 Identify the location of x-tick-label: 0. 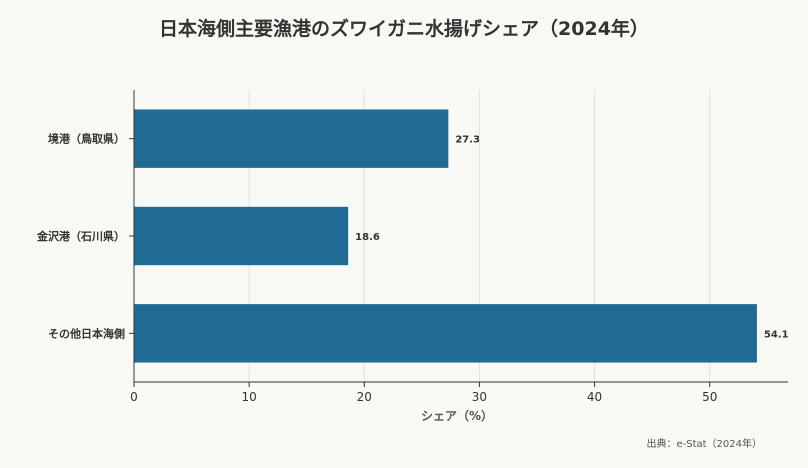
(134, 397).